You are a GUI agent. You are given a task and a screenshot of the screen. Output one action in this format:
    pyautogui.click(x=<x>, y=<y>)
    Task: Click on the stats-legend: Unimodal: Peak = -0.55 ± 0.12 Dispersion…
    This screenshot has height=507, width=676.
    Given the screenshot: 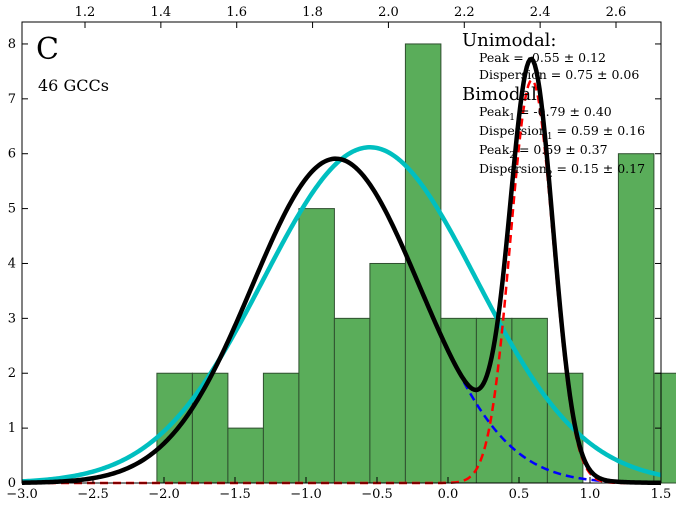 What is the action you would take?
    pyautogui.click(x=553, y=105)
    